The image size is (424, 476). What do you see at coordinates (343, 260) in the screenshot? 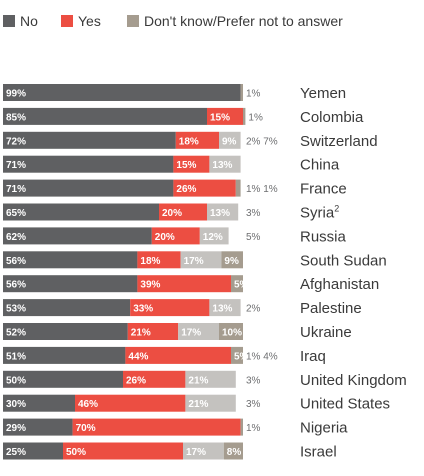
I see `country-label: South Sudan` at bounding box center [343, 260].